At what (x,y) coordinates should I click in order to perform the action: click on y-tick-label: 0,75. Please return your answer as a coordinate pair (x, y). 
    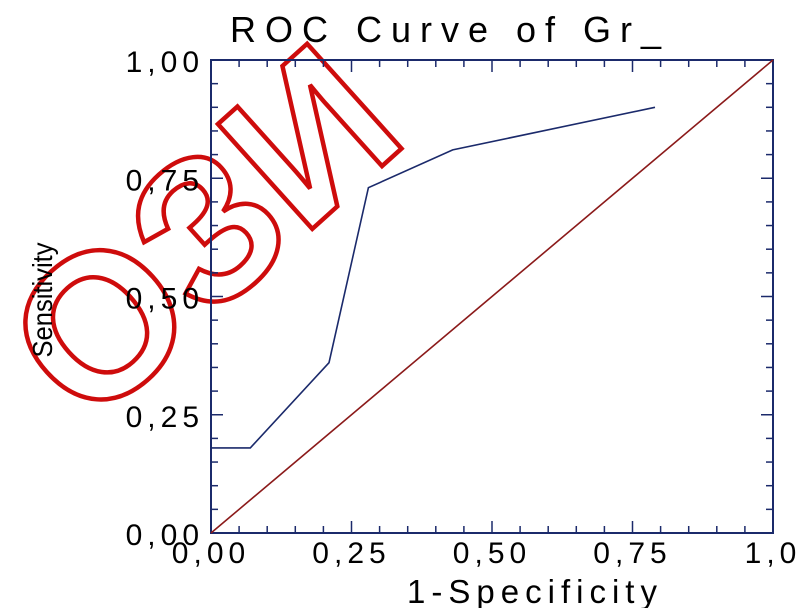
    Looking at the image, I should click on (165, 180).